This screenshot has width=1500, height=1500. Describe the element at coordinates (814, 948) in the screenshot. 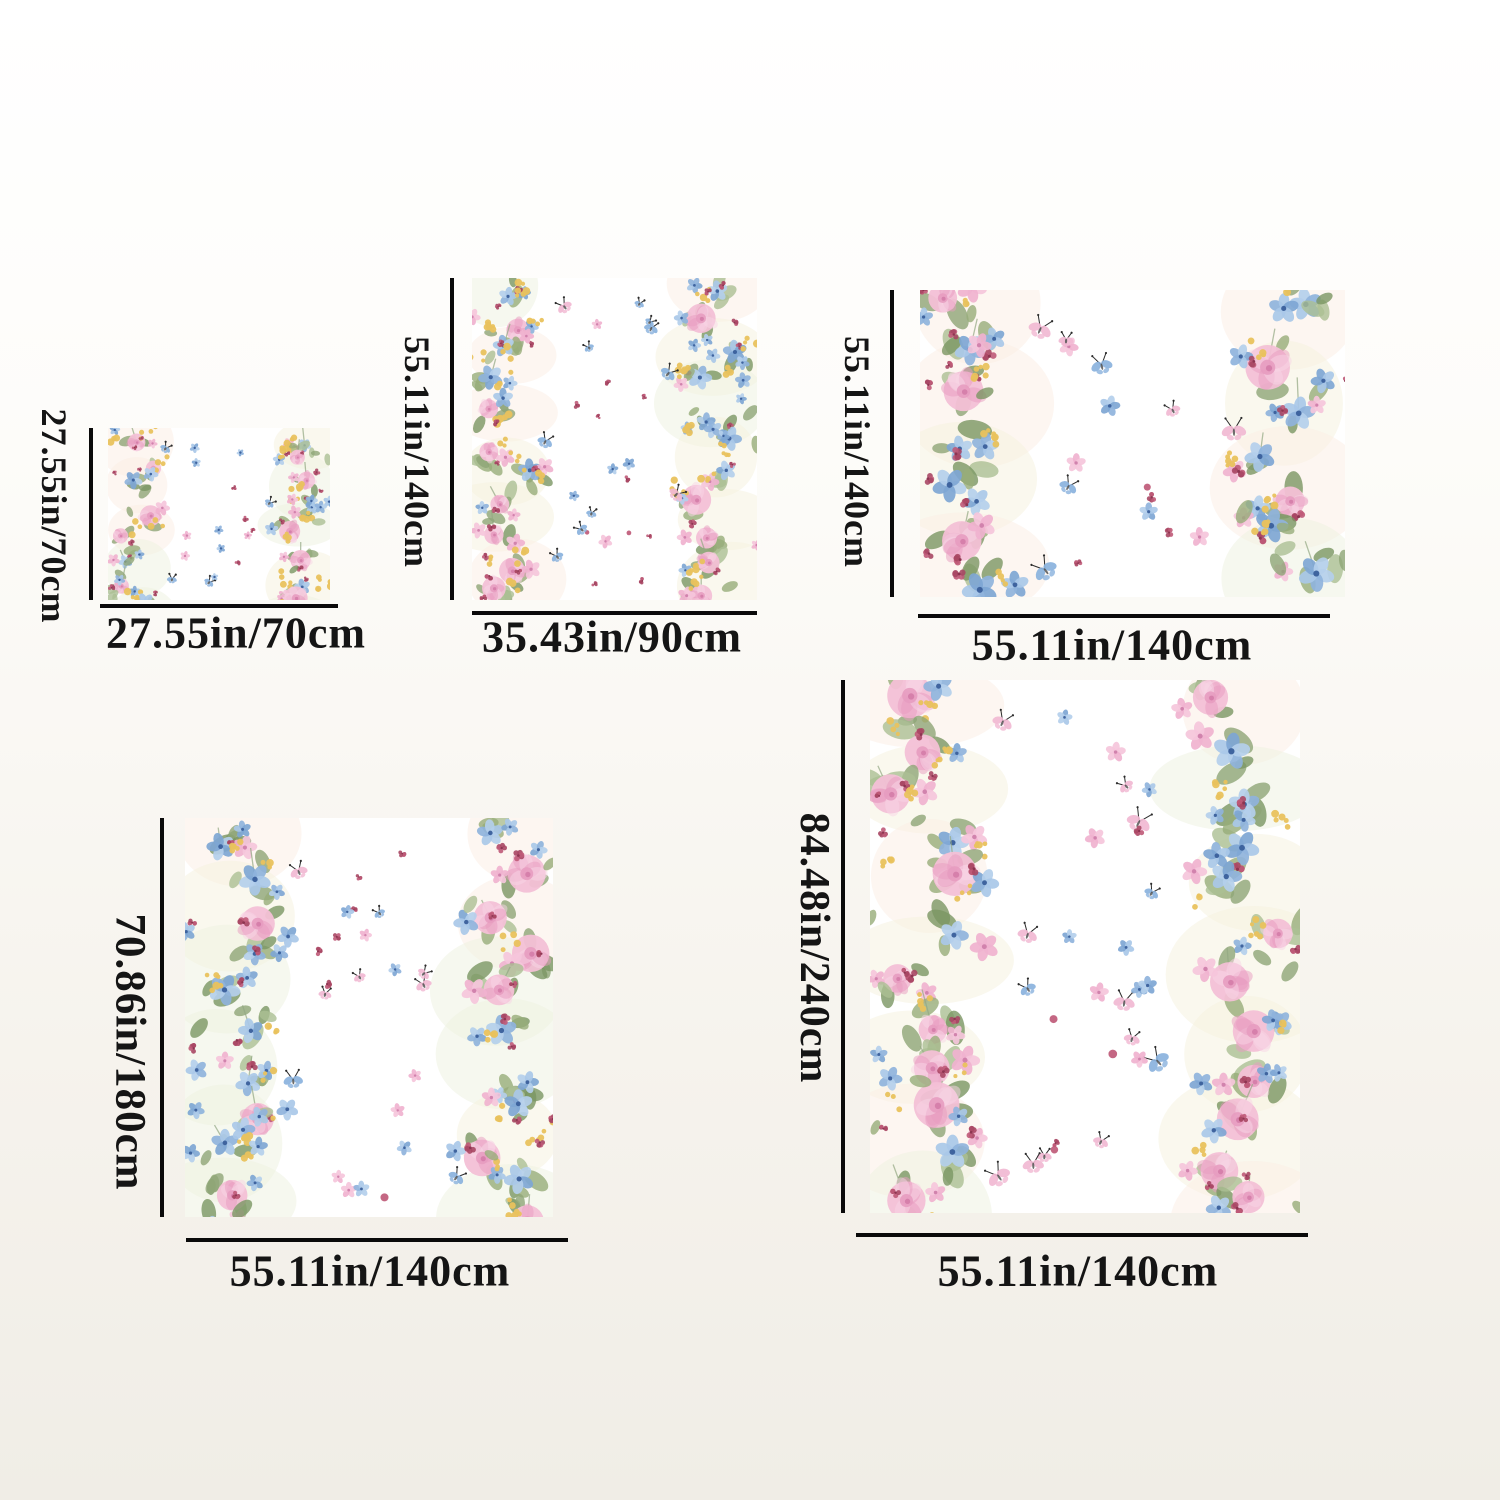

I see `height-label: 84.48in/240cm` at that location.